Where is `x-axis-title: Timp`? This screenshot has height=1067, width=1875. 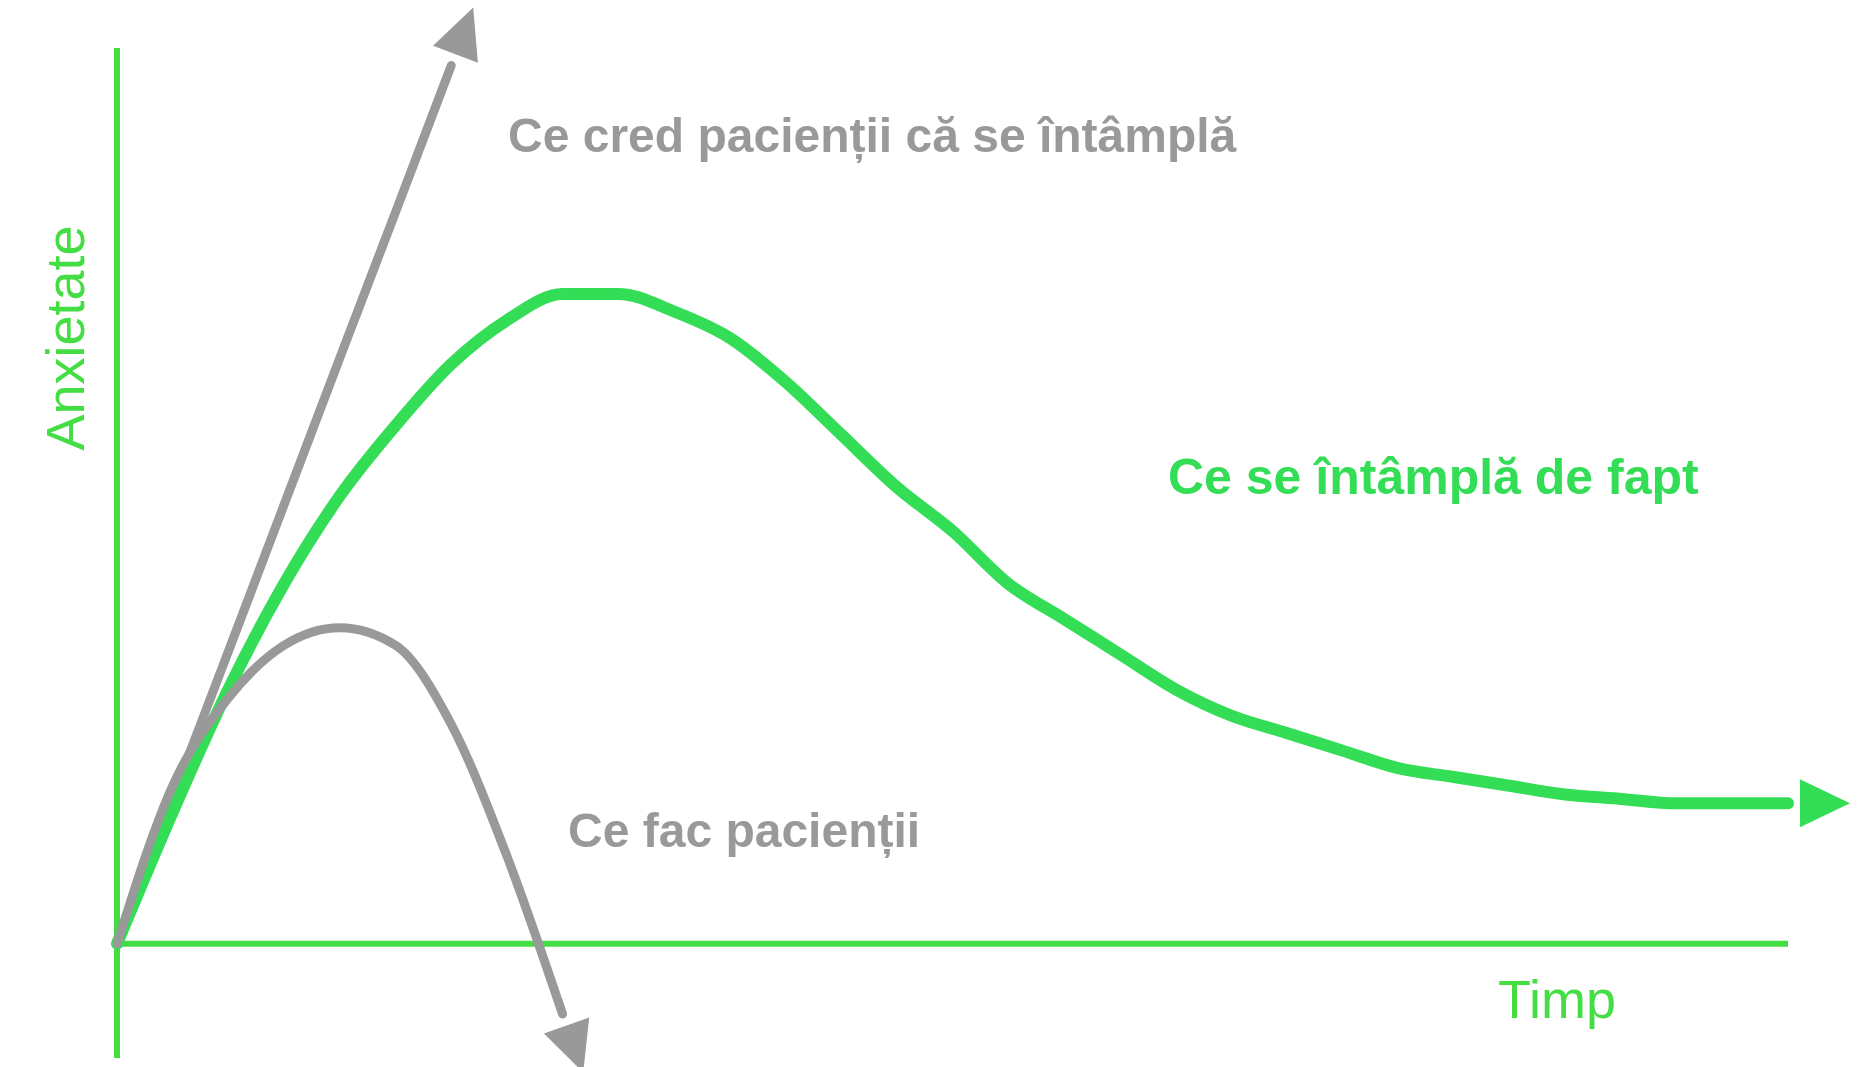
x-axis-title: Timp is located at coordinates (1557, 999).